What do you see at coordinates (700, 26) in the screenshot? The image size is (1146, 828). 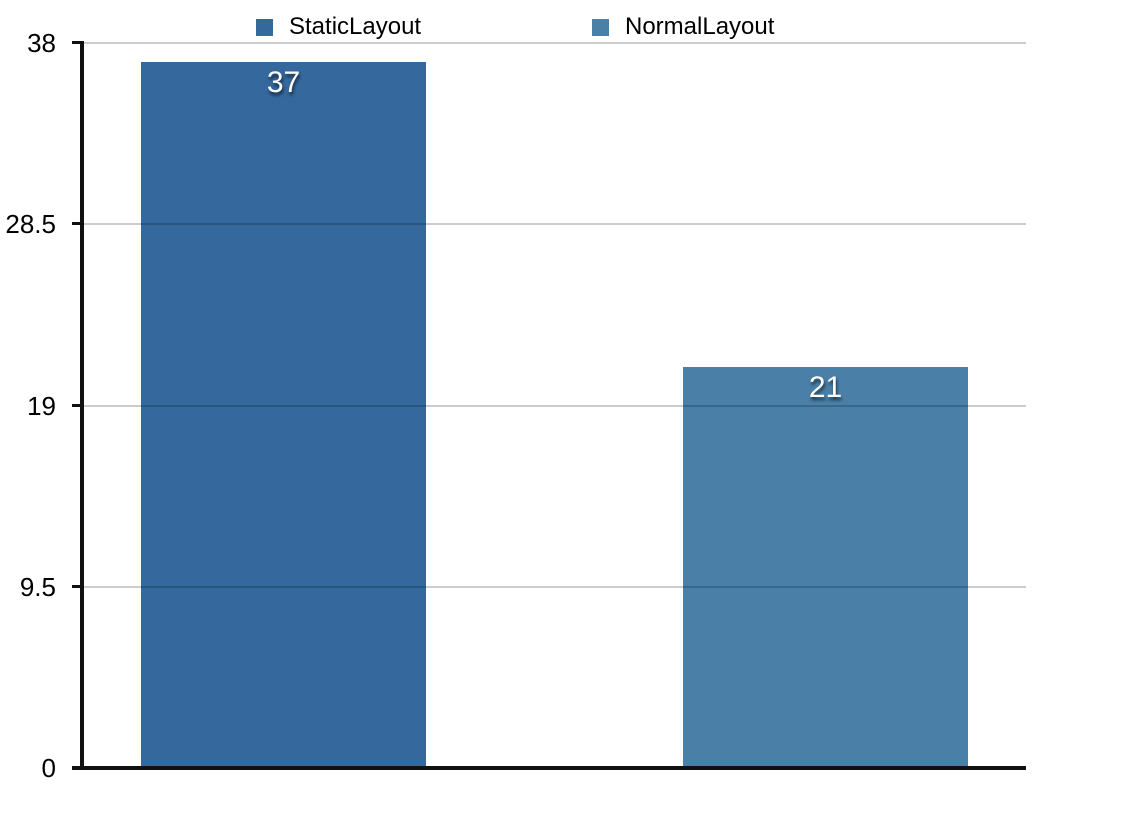 I see `legend-label-normallayout: NormalLayout` at bounding box center [700, 26].